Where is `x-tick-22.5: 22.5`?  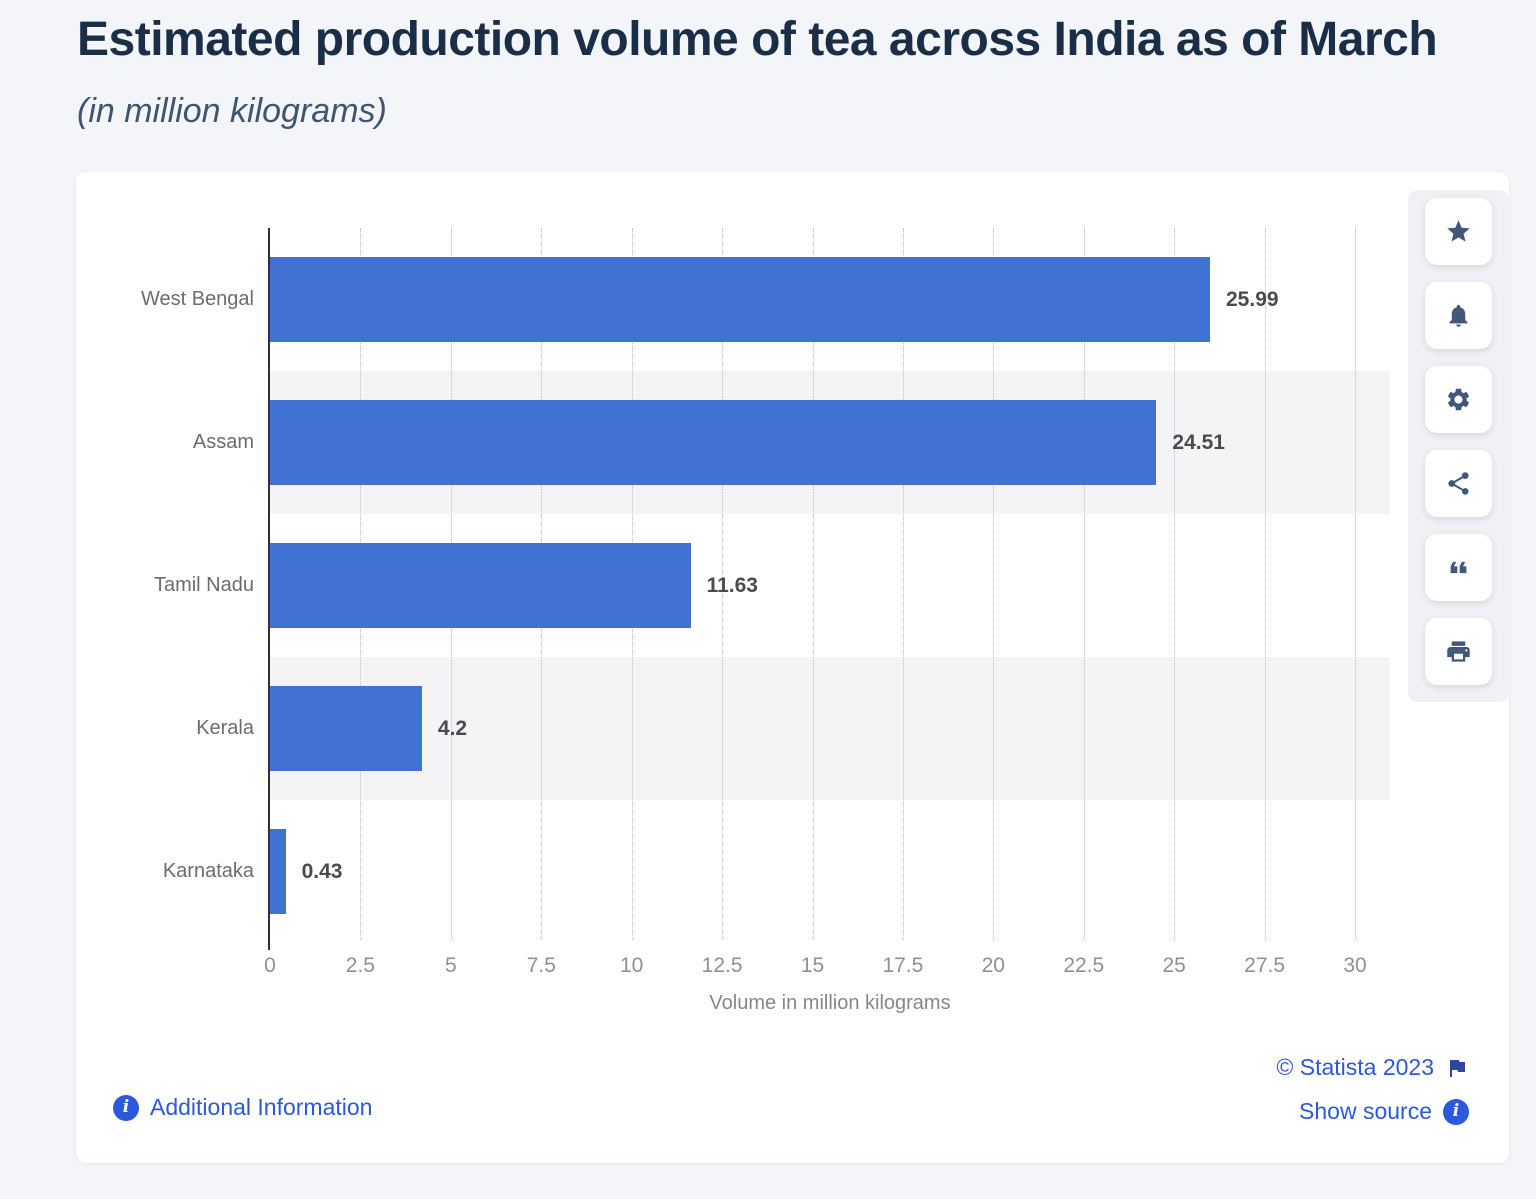 x-tick-22.5: 22.5 is located at coordinates (1084, 965).